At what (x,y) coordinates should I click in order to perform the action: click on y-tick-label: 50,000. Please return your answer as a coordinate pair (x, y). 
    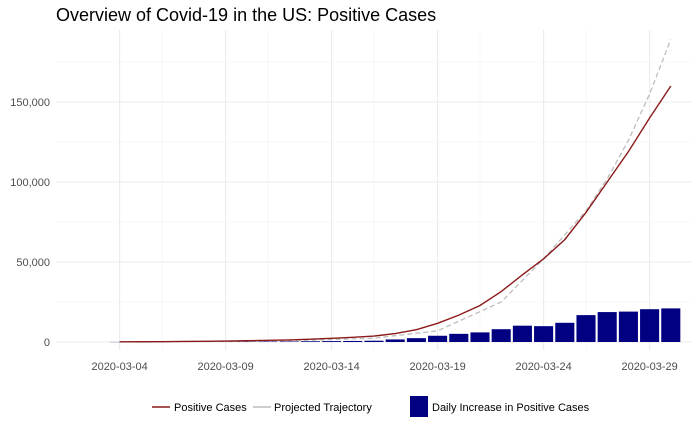
    Looking at the image, I should click on (33, 263).